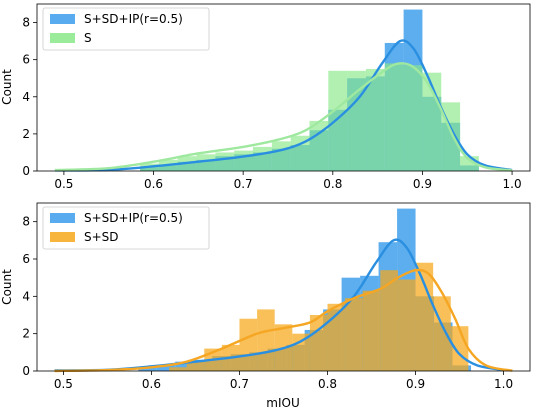 This screenshot has height=412, width=534. What do you see at coordinates (63, 384) in the screenshot?
I see `bottom-xtick-label-0: 0.5` at bounding box center [63, 384].